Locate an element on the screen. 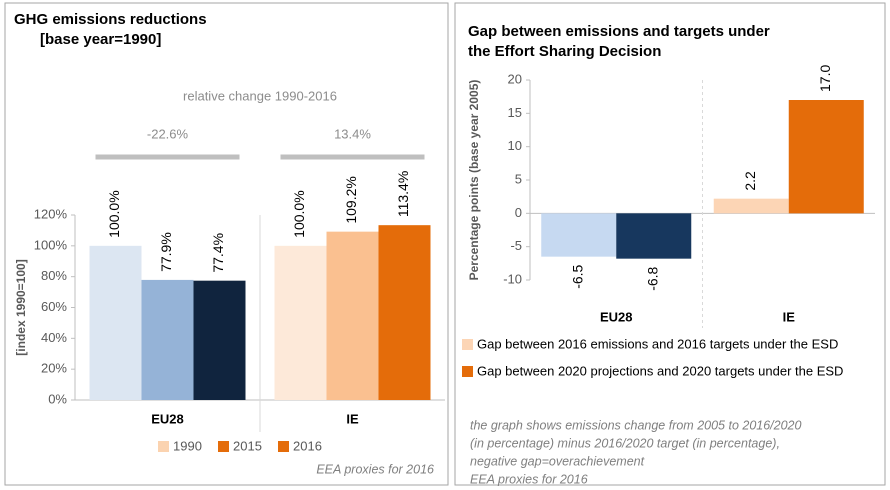  value-label: -6.5 is located at coordinates (577, 276).